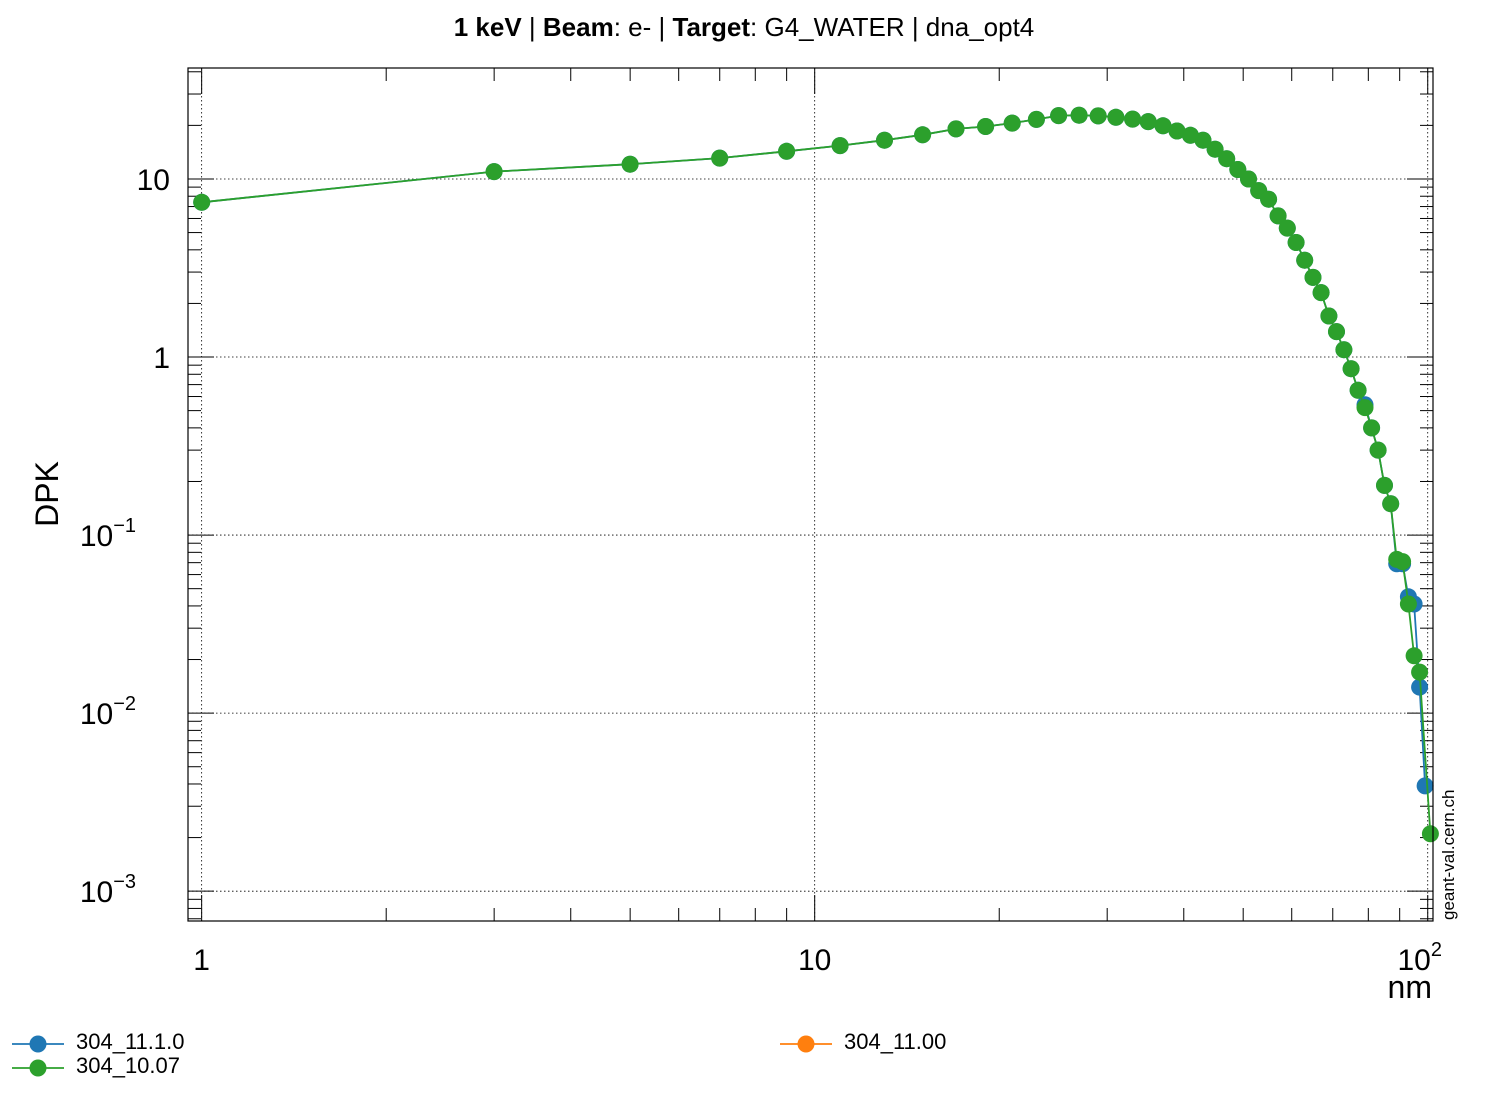 The width and height of the screenshot is (1500, 1100). Describe the element at coordinates (578, 27) in the screenshot. I see `title-part: Beam` at that location.